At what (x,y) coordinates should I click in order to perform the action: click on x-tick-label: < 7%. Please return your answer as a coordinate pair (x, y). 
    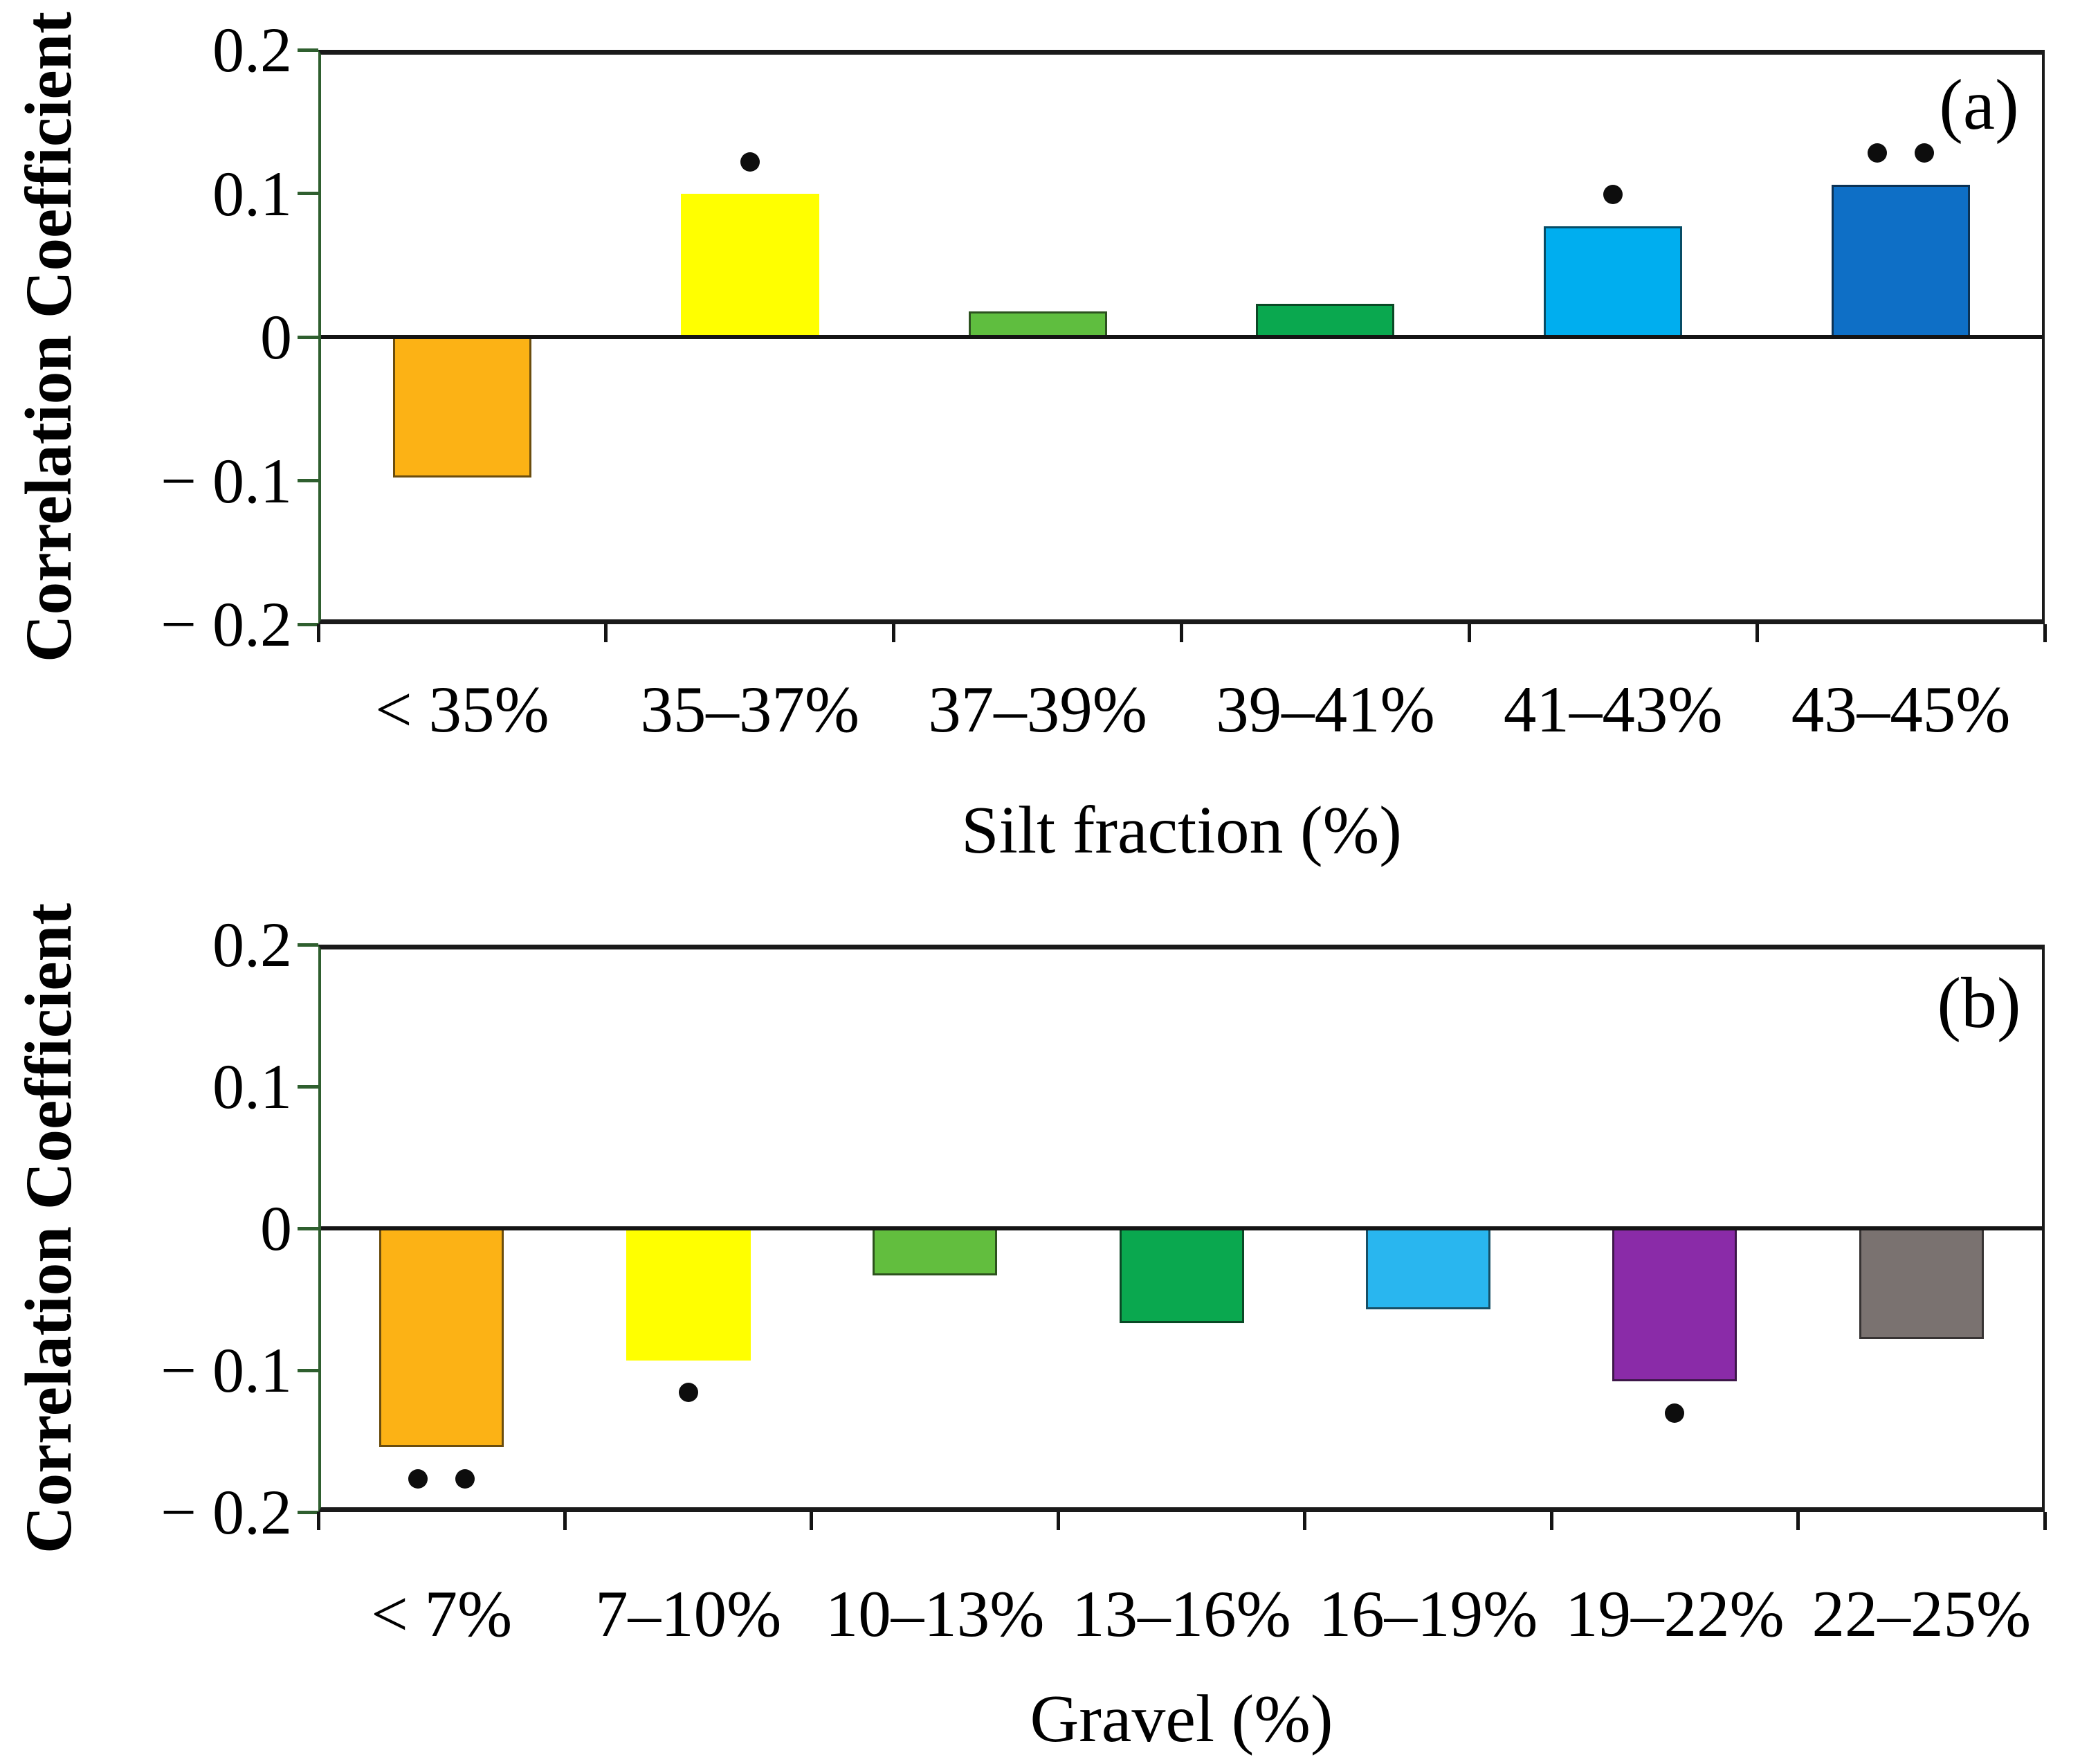
    Looking at the image, I should click on (442, 1614).